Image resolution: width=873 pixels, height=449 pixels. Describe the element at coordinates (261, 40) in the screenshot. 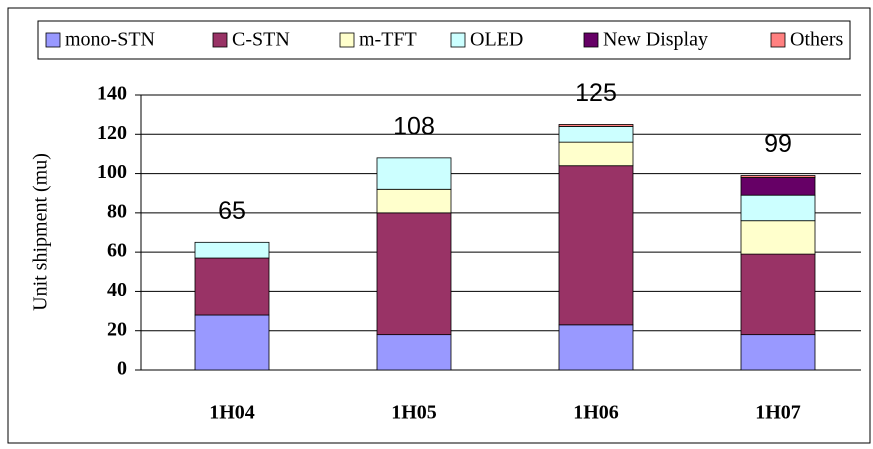

I see `legend-label: C-STN` at that location.